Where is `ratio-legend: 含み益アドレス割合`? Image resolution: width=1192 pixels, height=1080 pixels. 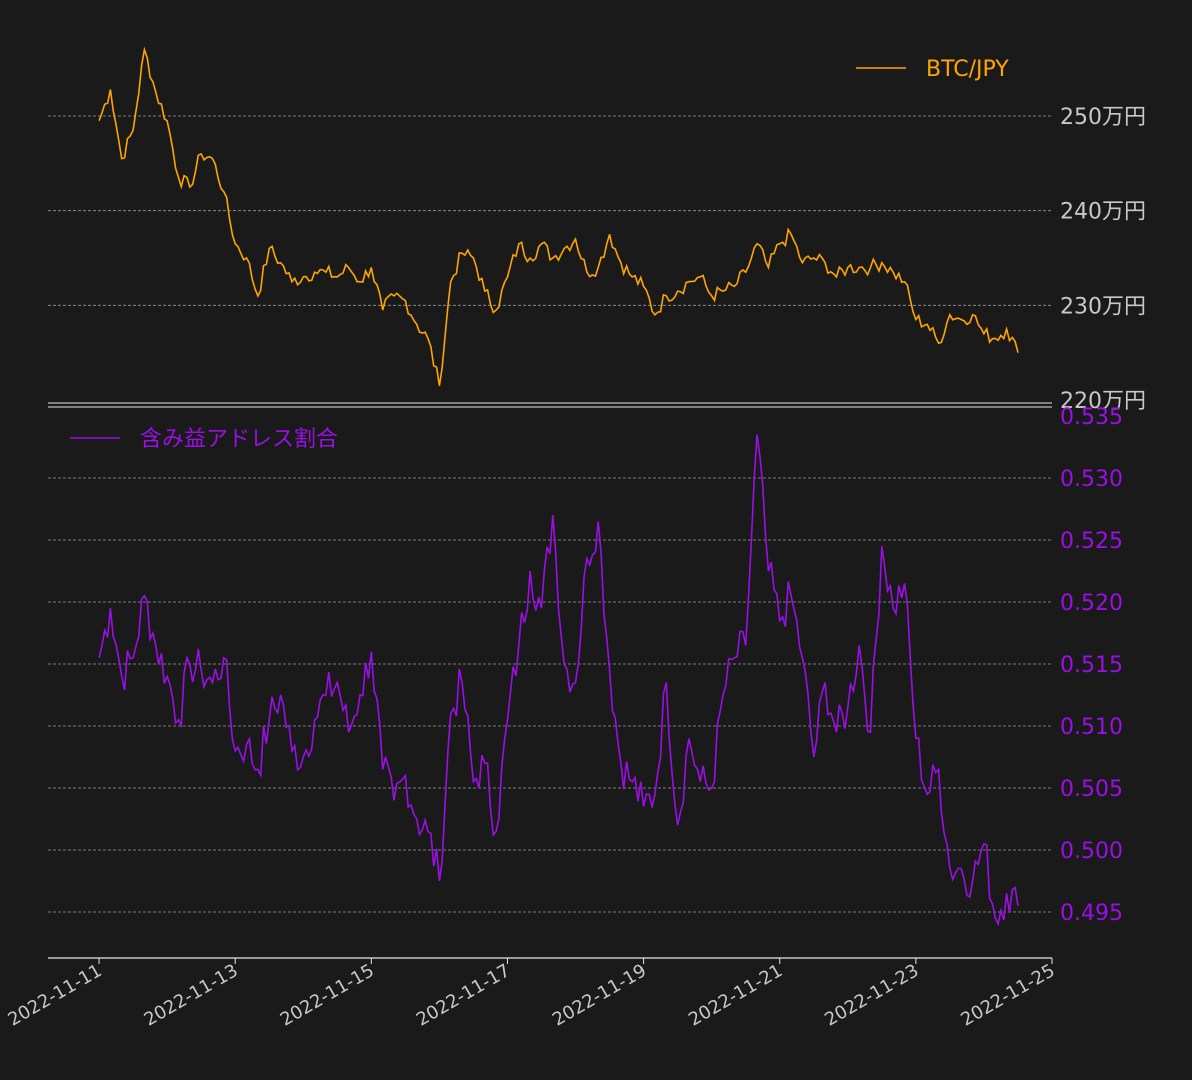
ratio-legend: 含み益アドレス割合 is located at coordinates (204, 439).